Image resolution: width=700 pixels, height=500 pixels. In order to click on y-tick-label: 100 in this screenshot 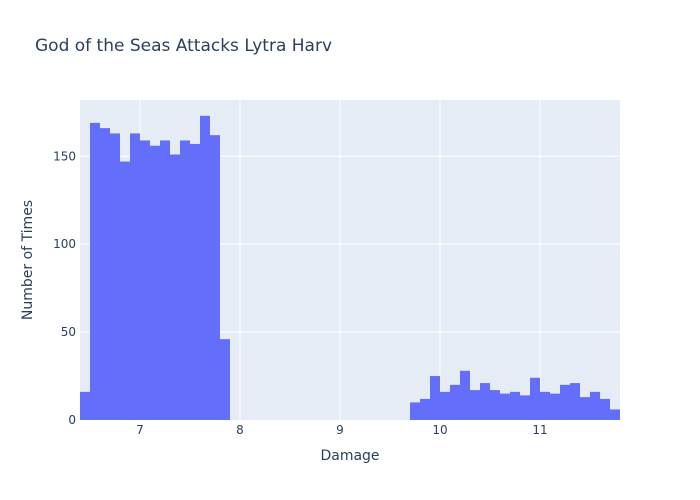, I will do `click(64, 244)`.